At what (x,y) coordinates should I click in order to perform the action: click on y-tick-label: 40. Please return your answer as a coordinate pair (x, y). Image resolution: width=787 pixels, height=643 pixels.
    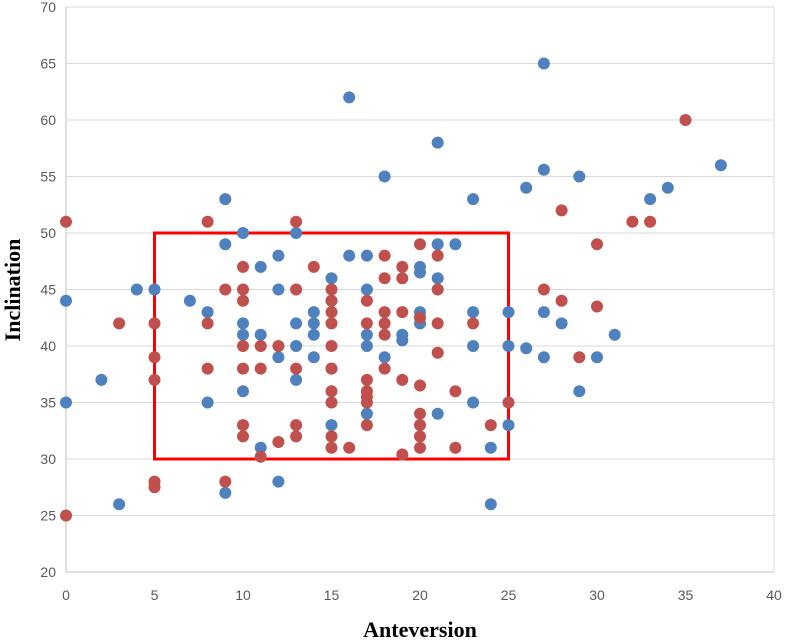
    Looking at the image, I should click on (48, 346).